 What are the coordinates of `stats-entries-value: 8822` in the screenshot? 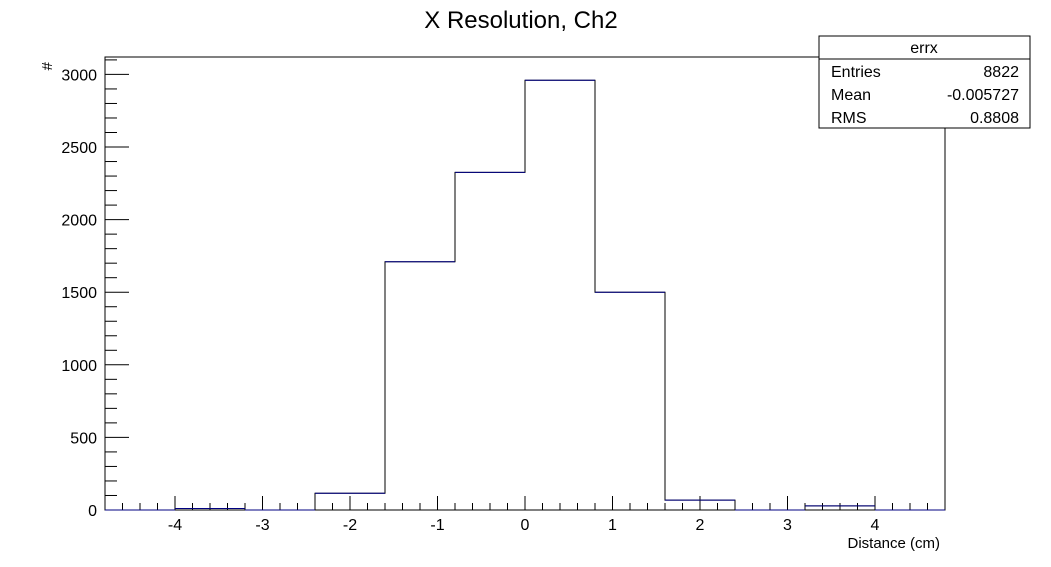 It's located at (1001, 72).